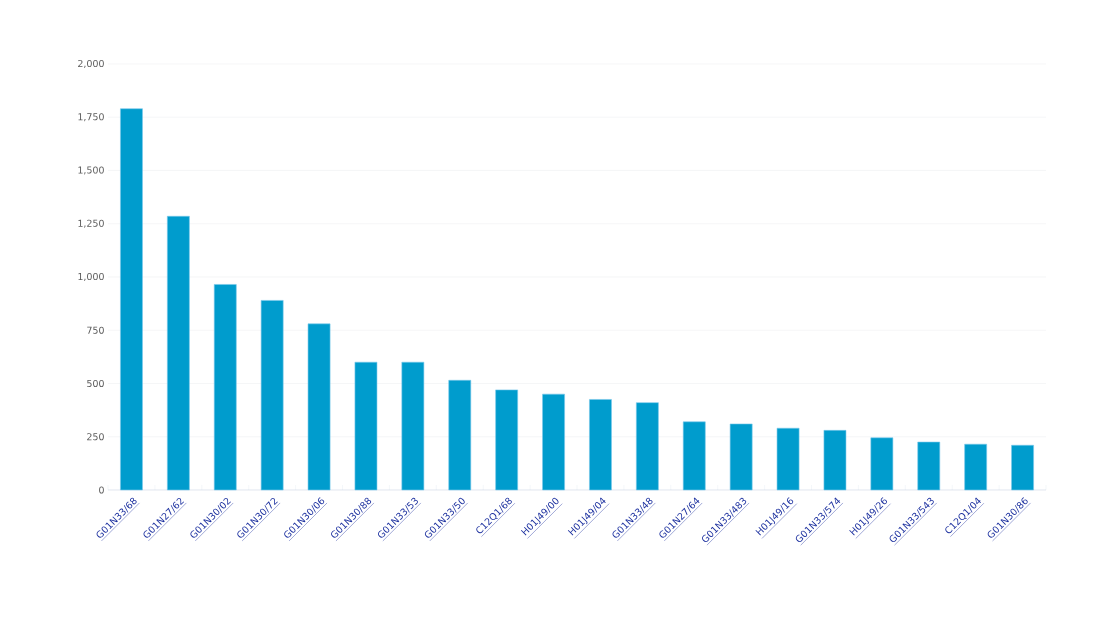  What do you see at coordinates (101, 490) in the screenshot?
I see `y-tick-label: 0` at bounding box center [101, 490].